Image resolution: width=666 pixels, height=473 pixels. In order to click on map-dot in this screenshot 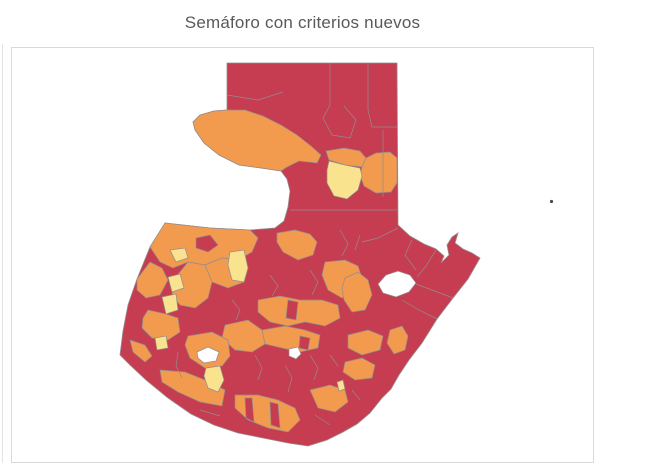, I will do `click(551, 201)`.